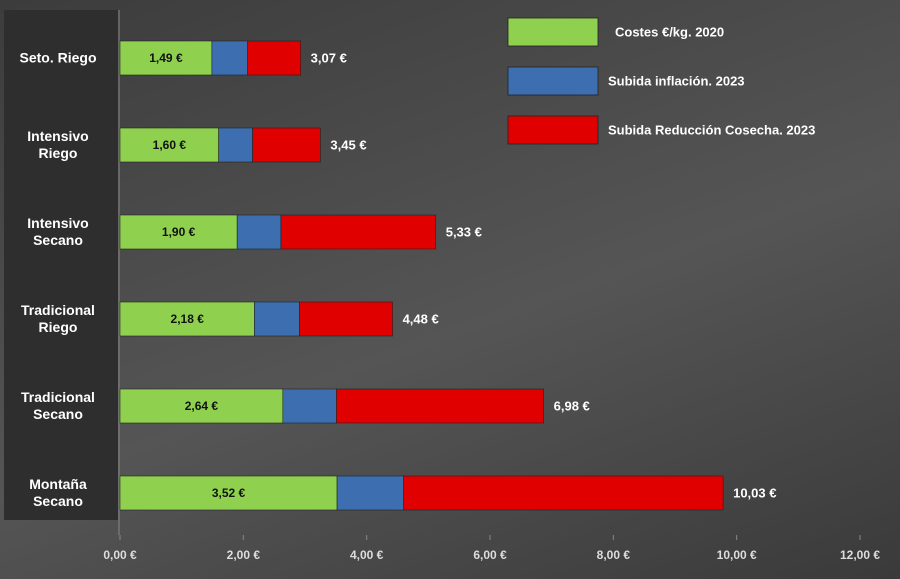 This screenshot has height=579, width=900. Describe the element at coordinates (860, 555) in the screenshot. I see `x-tick-label: 12,00 €` at that location.